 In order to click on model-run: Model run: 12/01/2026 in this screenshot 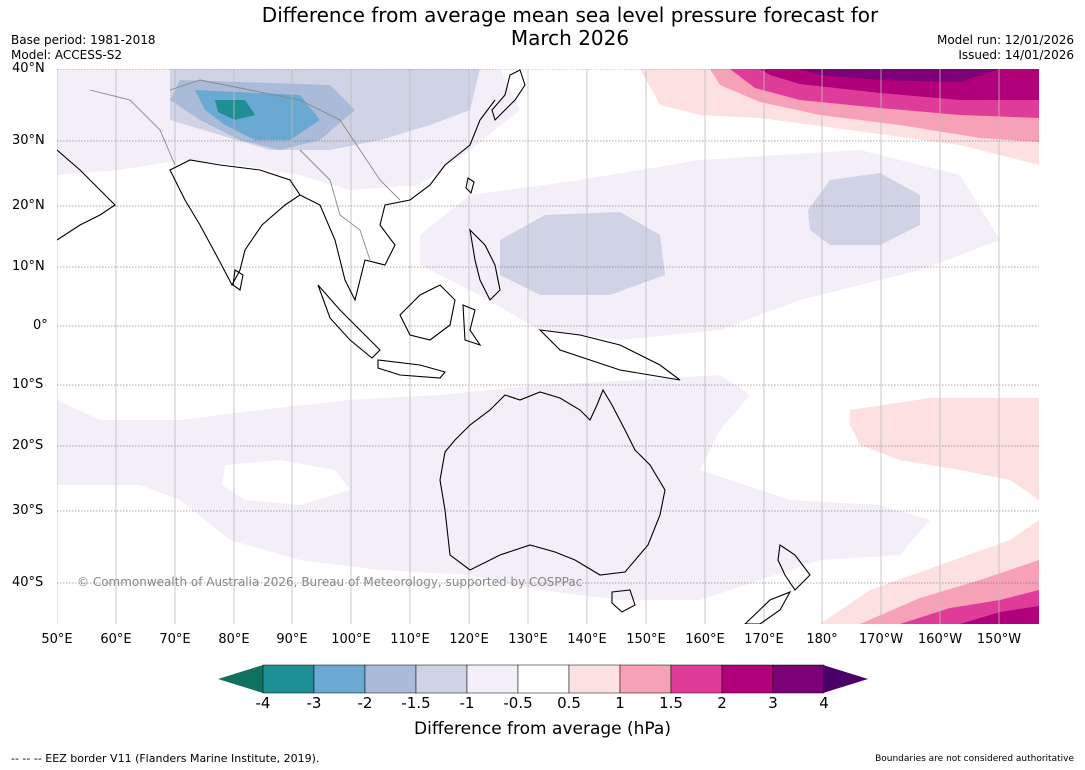, I will do `click(1005, 40)`.